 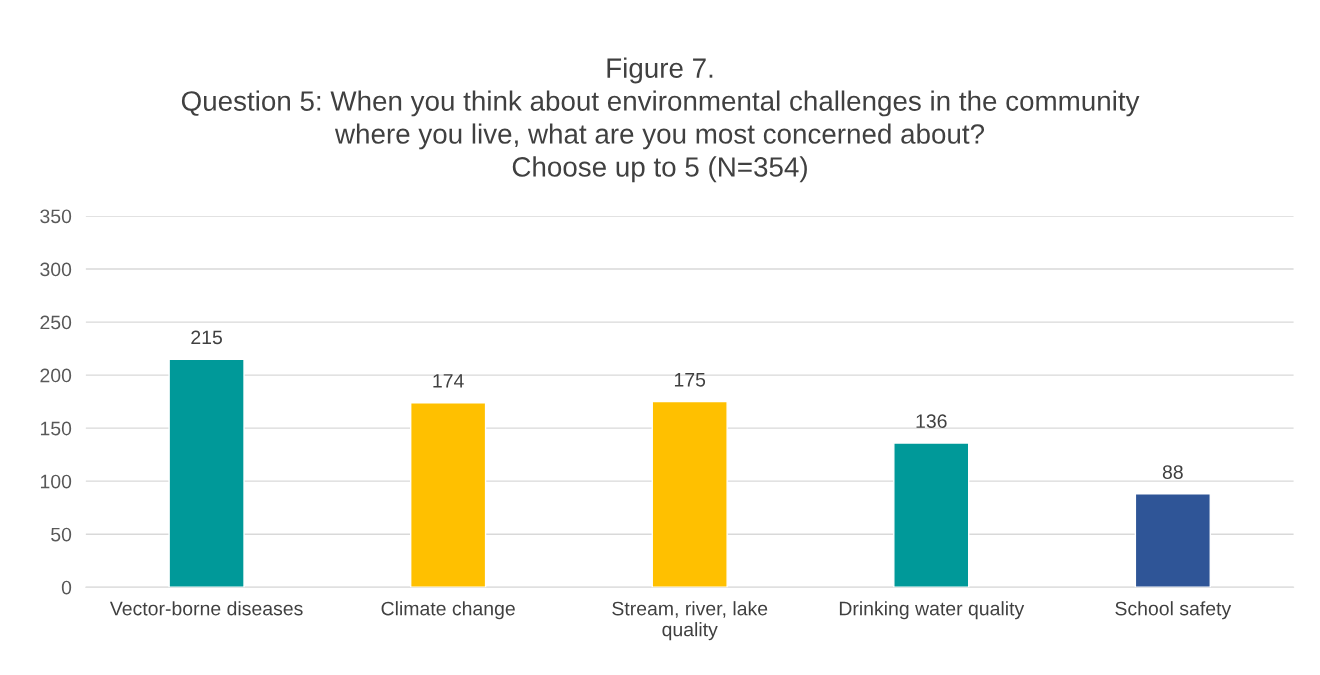 I want to click on data-label: 88, so click(x=1172, y=472).